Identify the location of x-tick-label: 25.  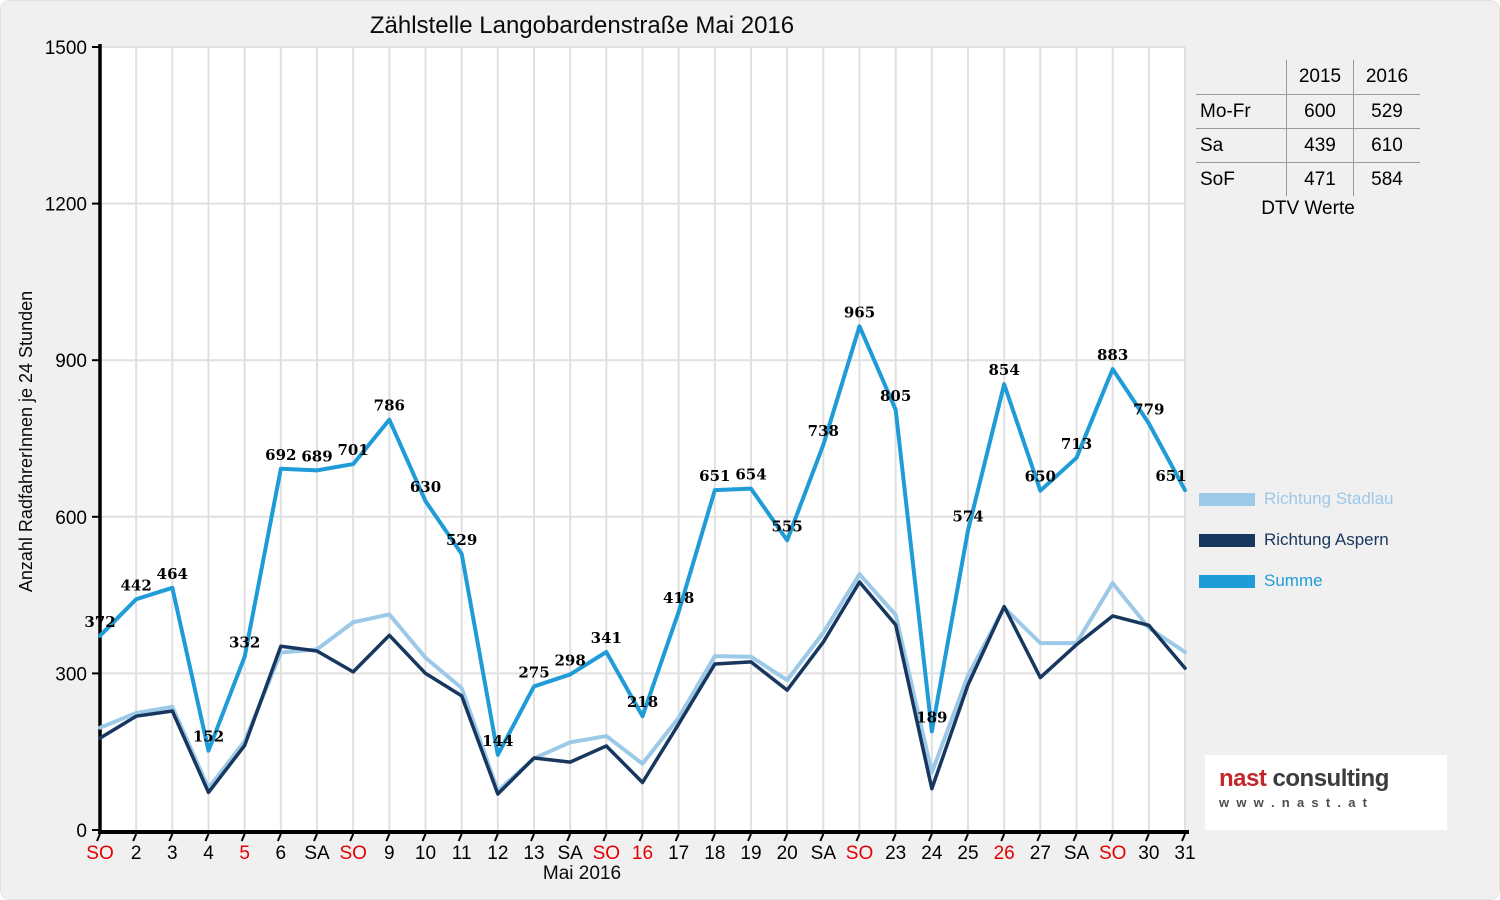
(967, 853).